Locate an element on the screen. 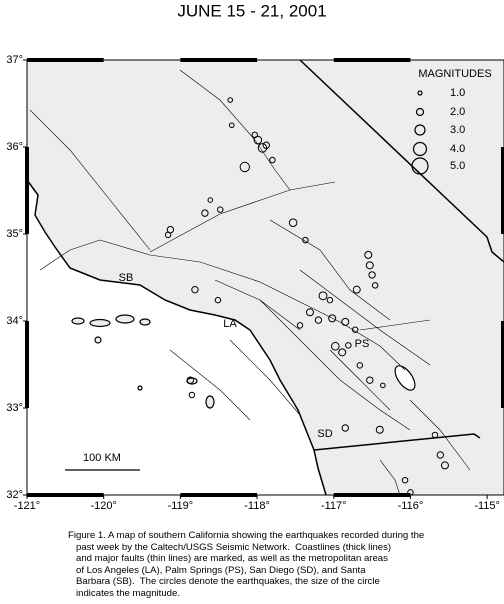 This screenshot has height=604, width=504. x-tick-label: -118° is located at coordinates (257, 506).